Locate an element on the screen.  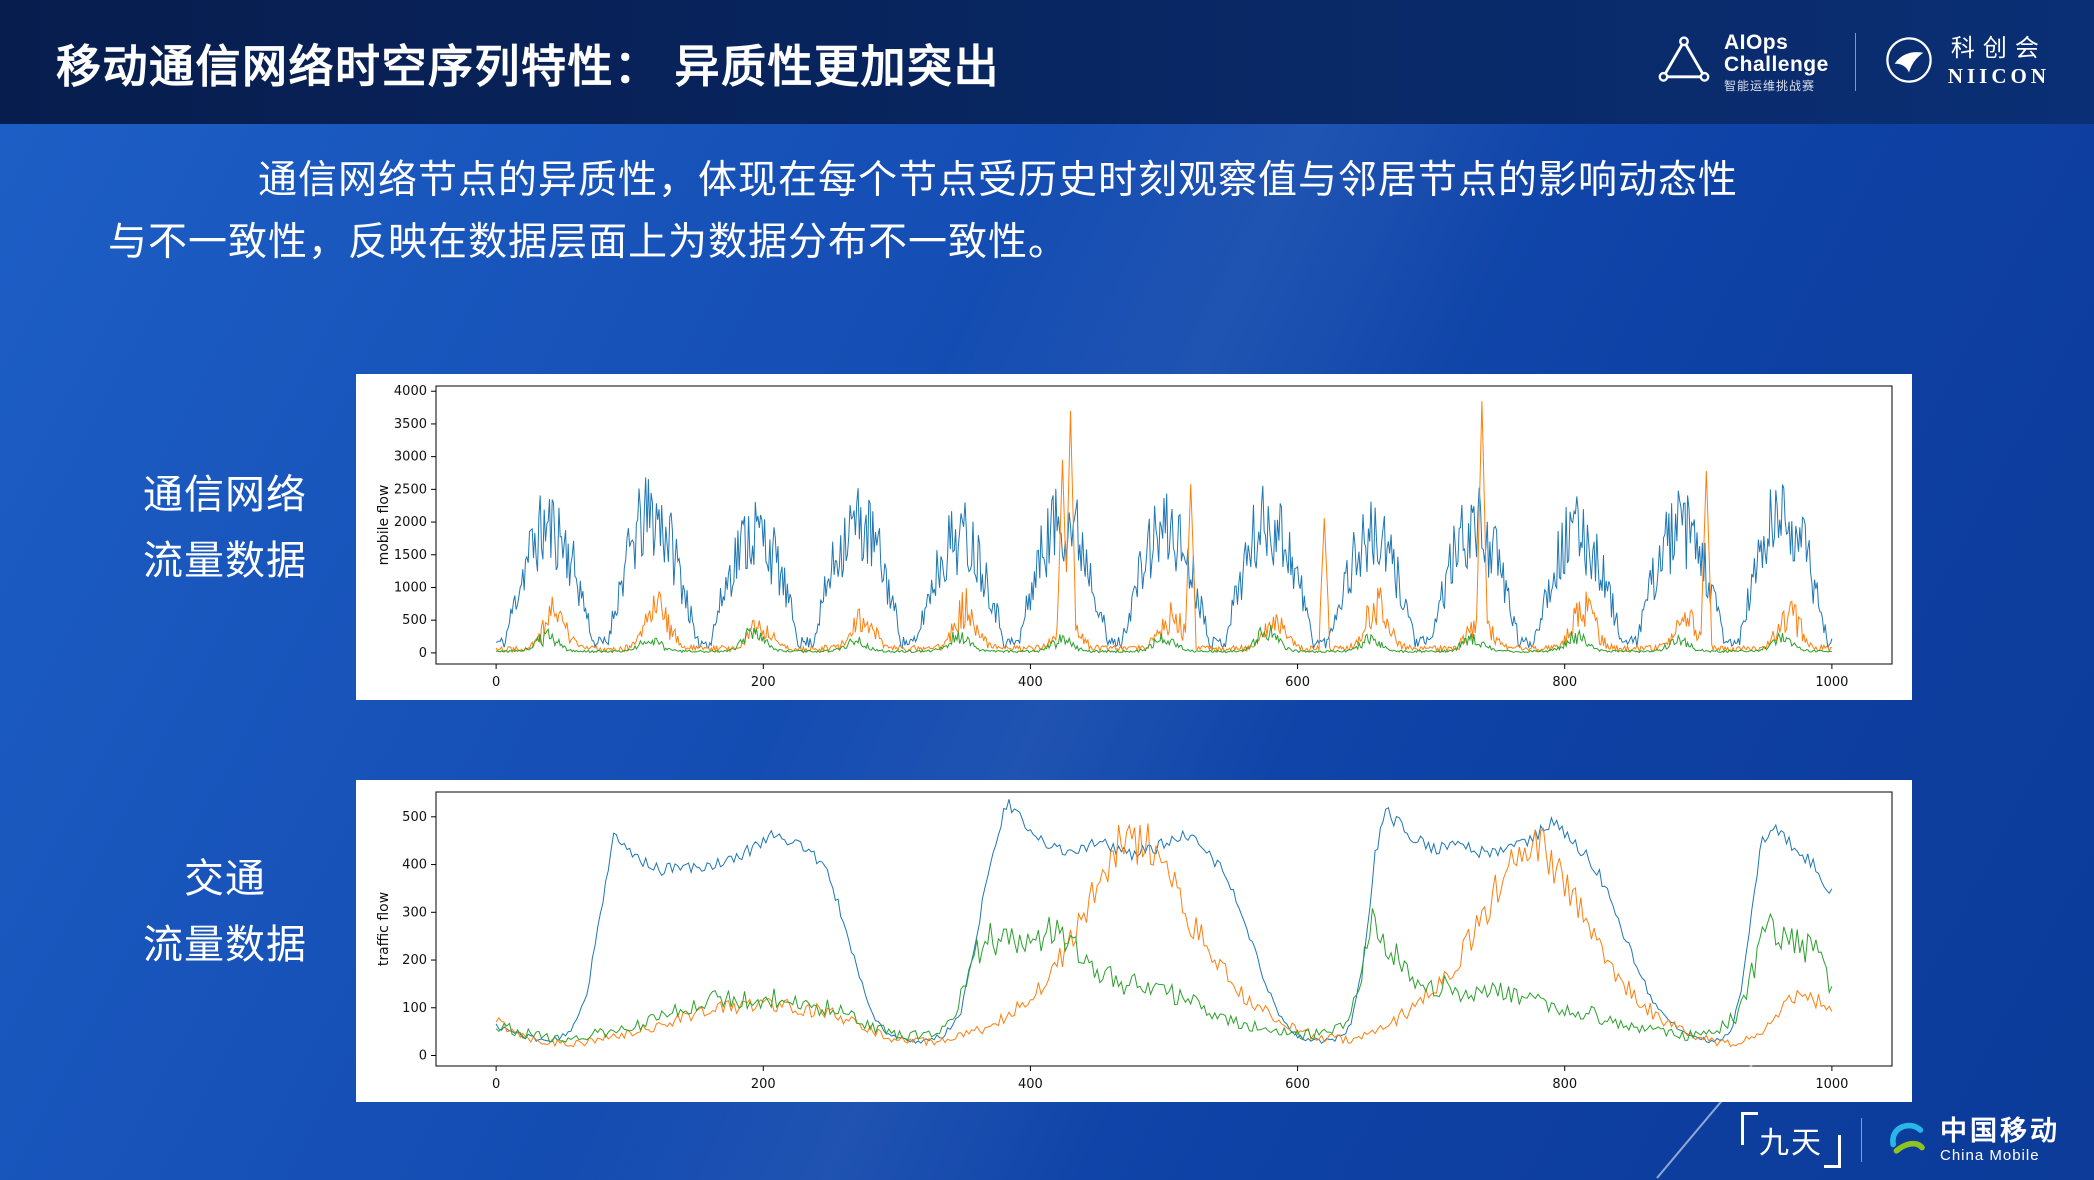
traffic-flow-label-line1: 交通 is located at coordinates (225, 879).